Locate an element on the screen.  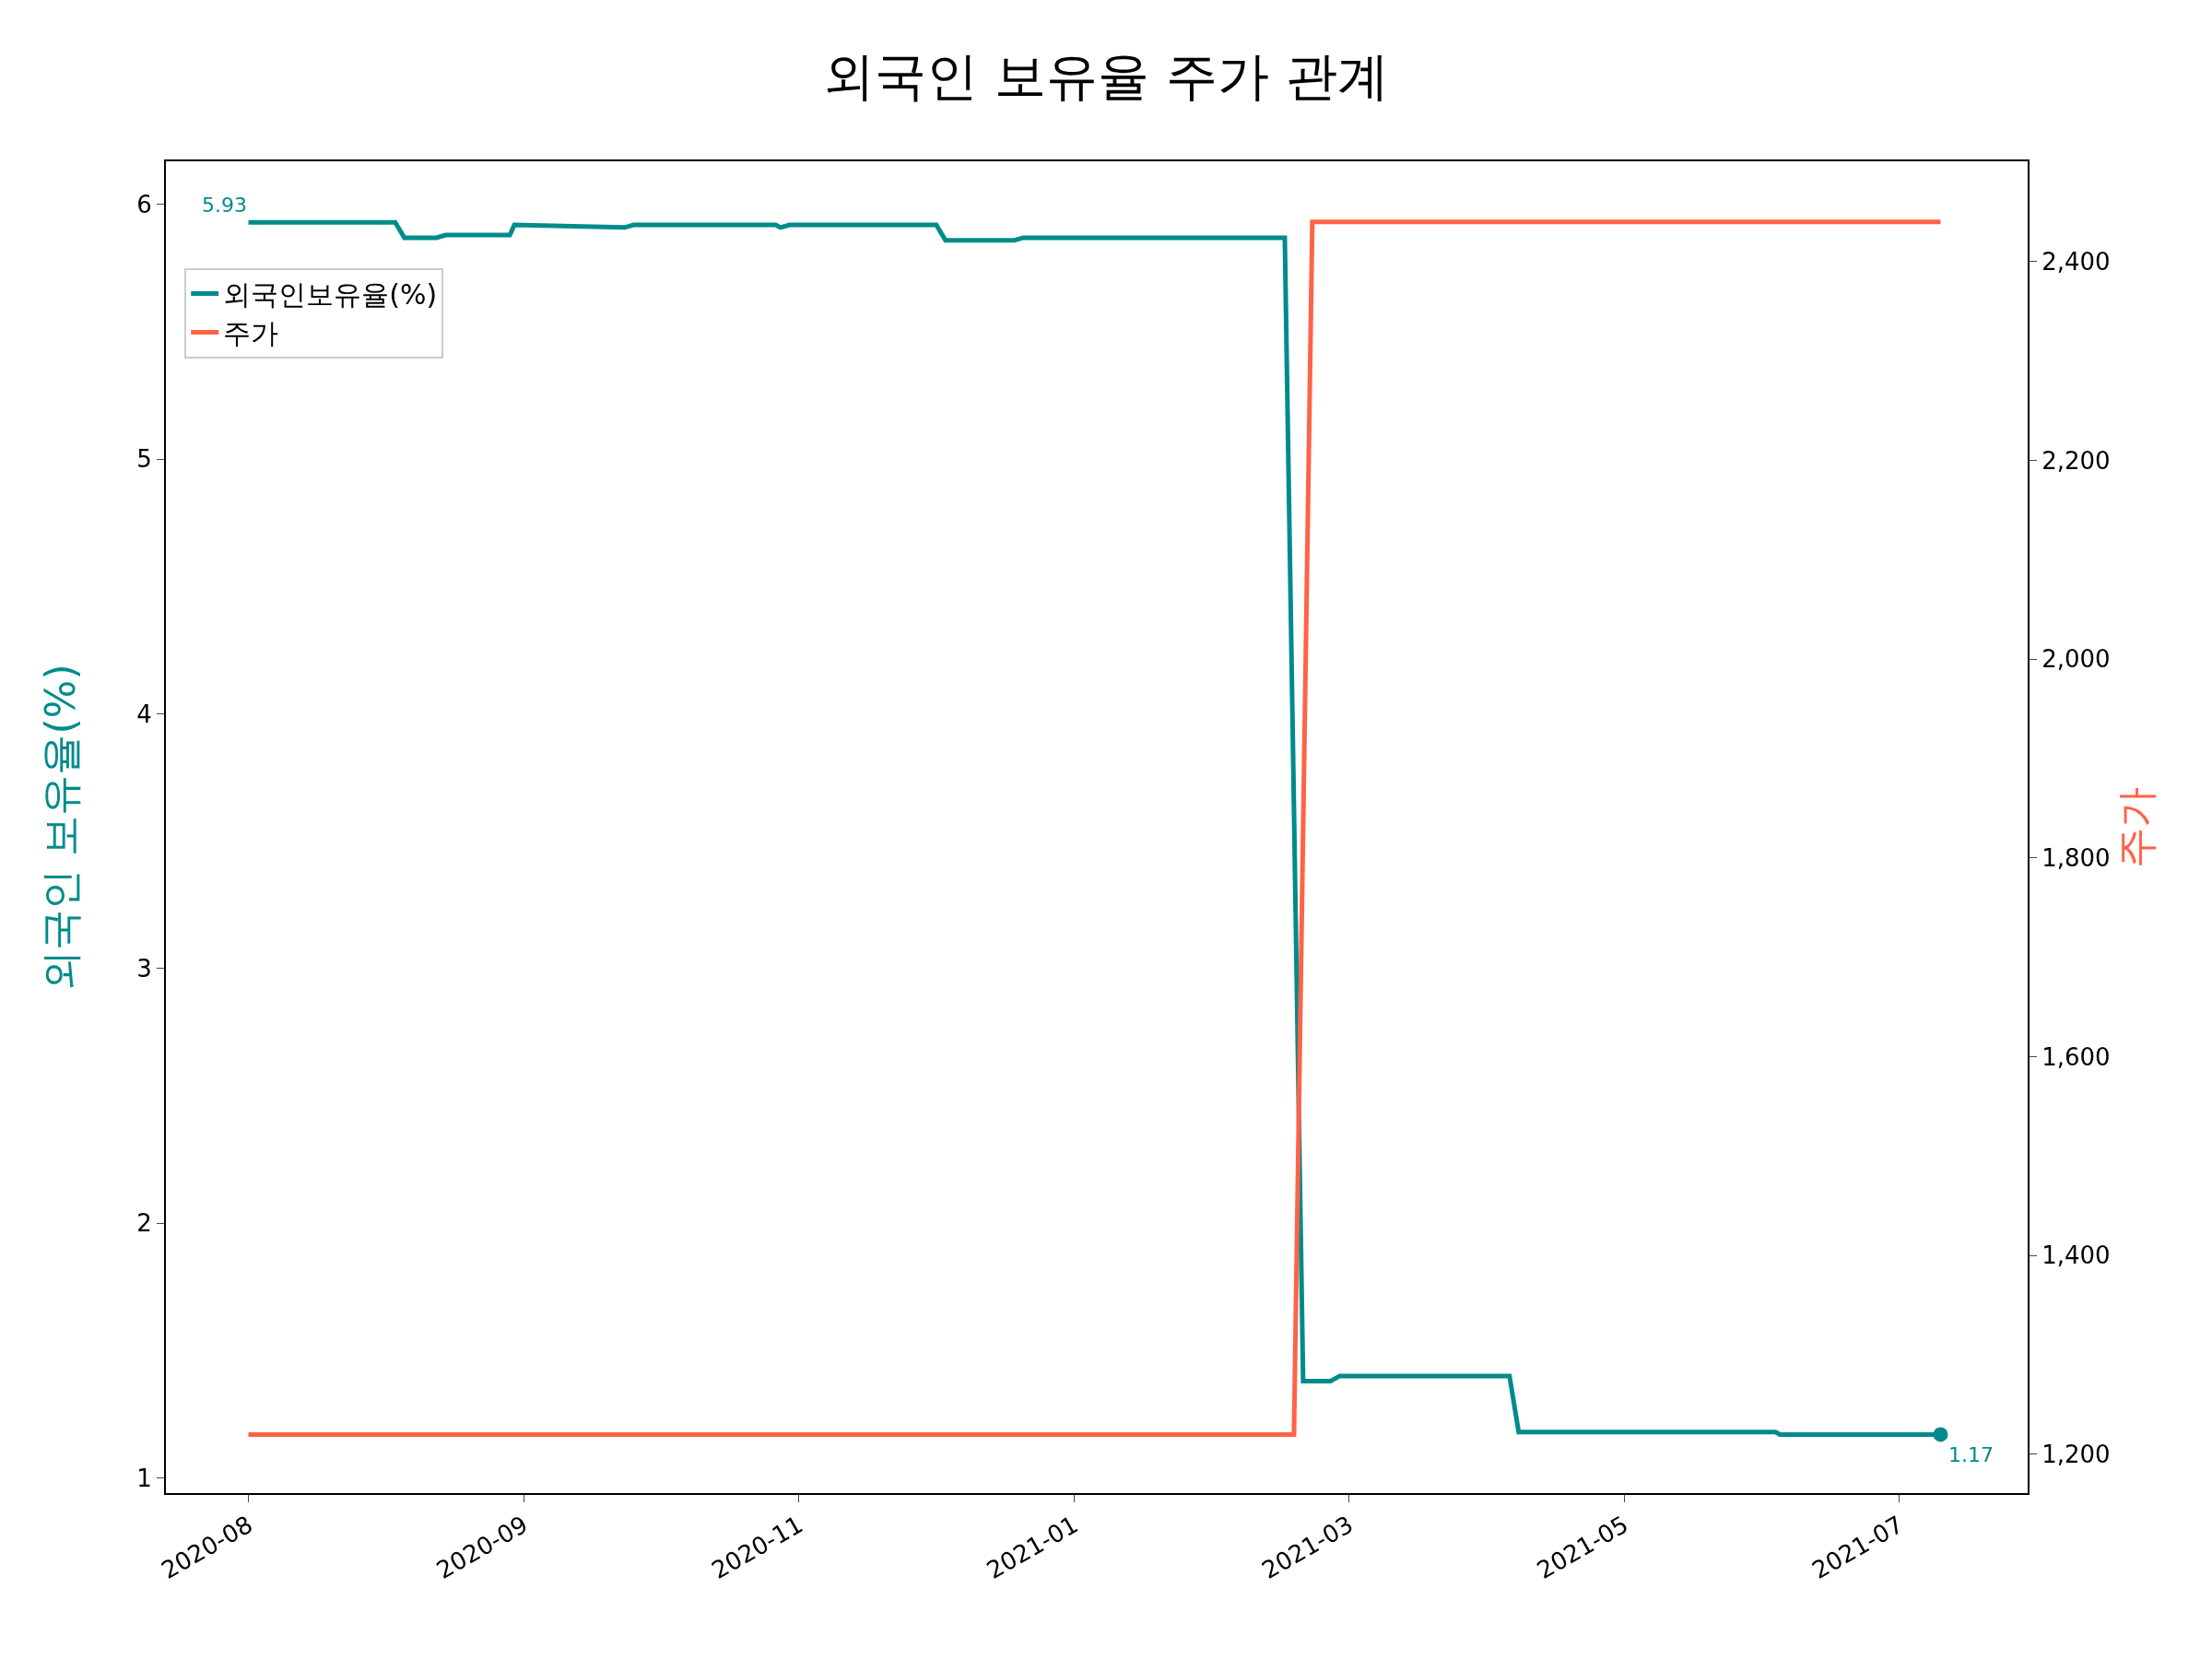
legend-label: 주가 is located at coordinates (251, 333).